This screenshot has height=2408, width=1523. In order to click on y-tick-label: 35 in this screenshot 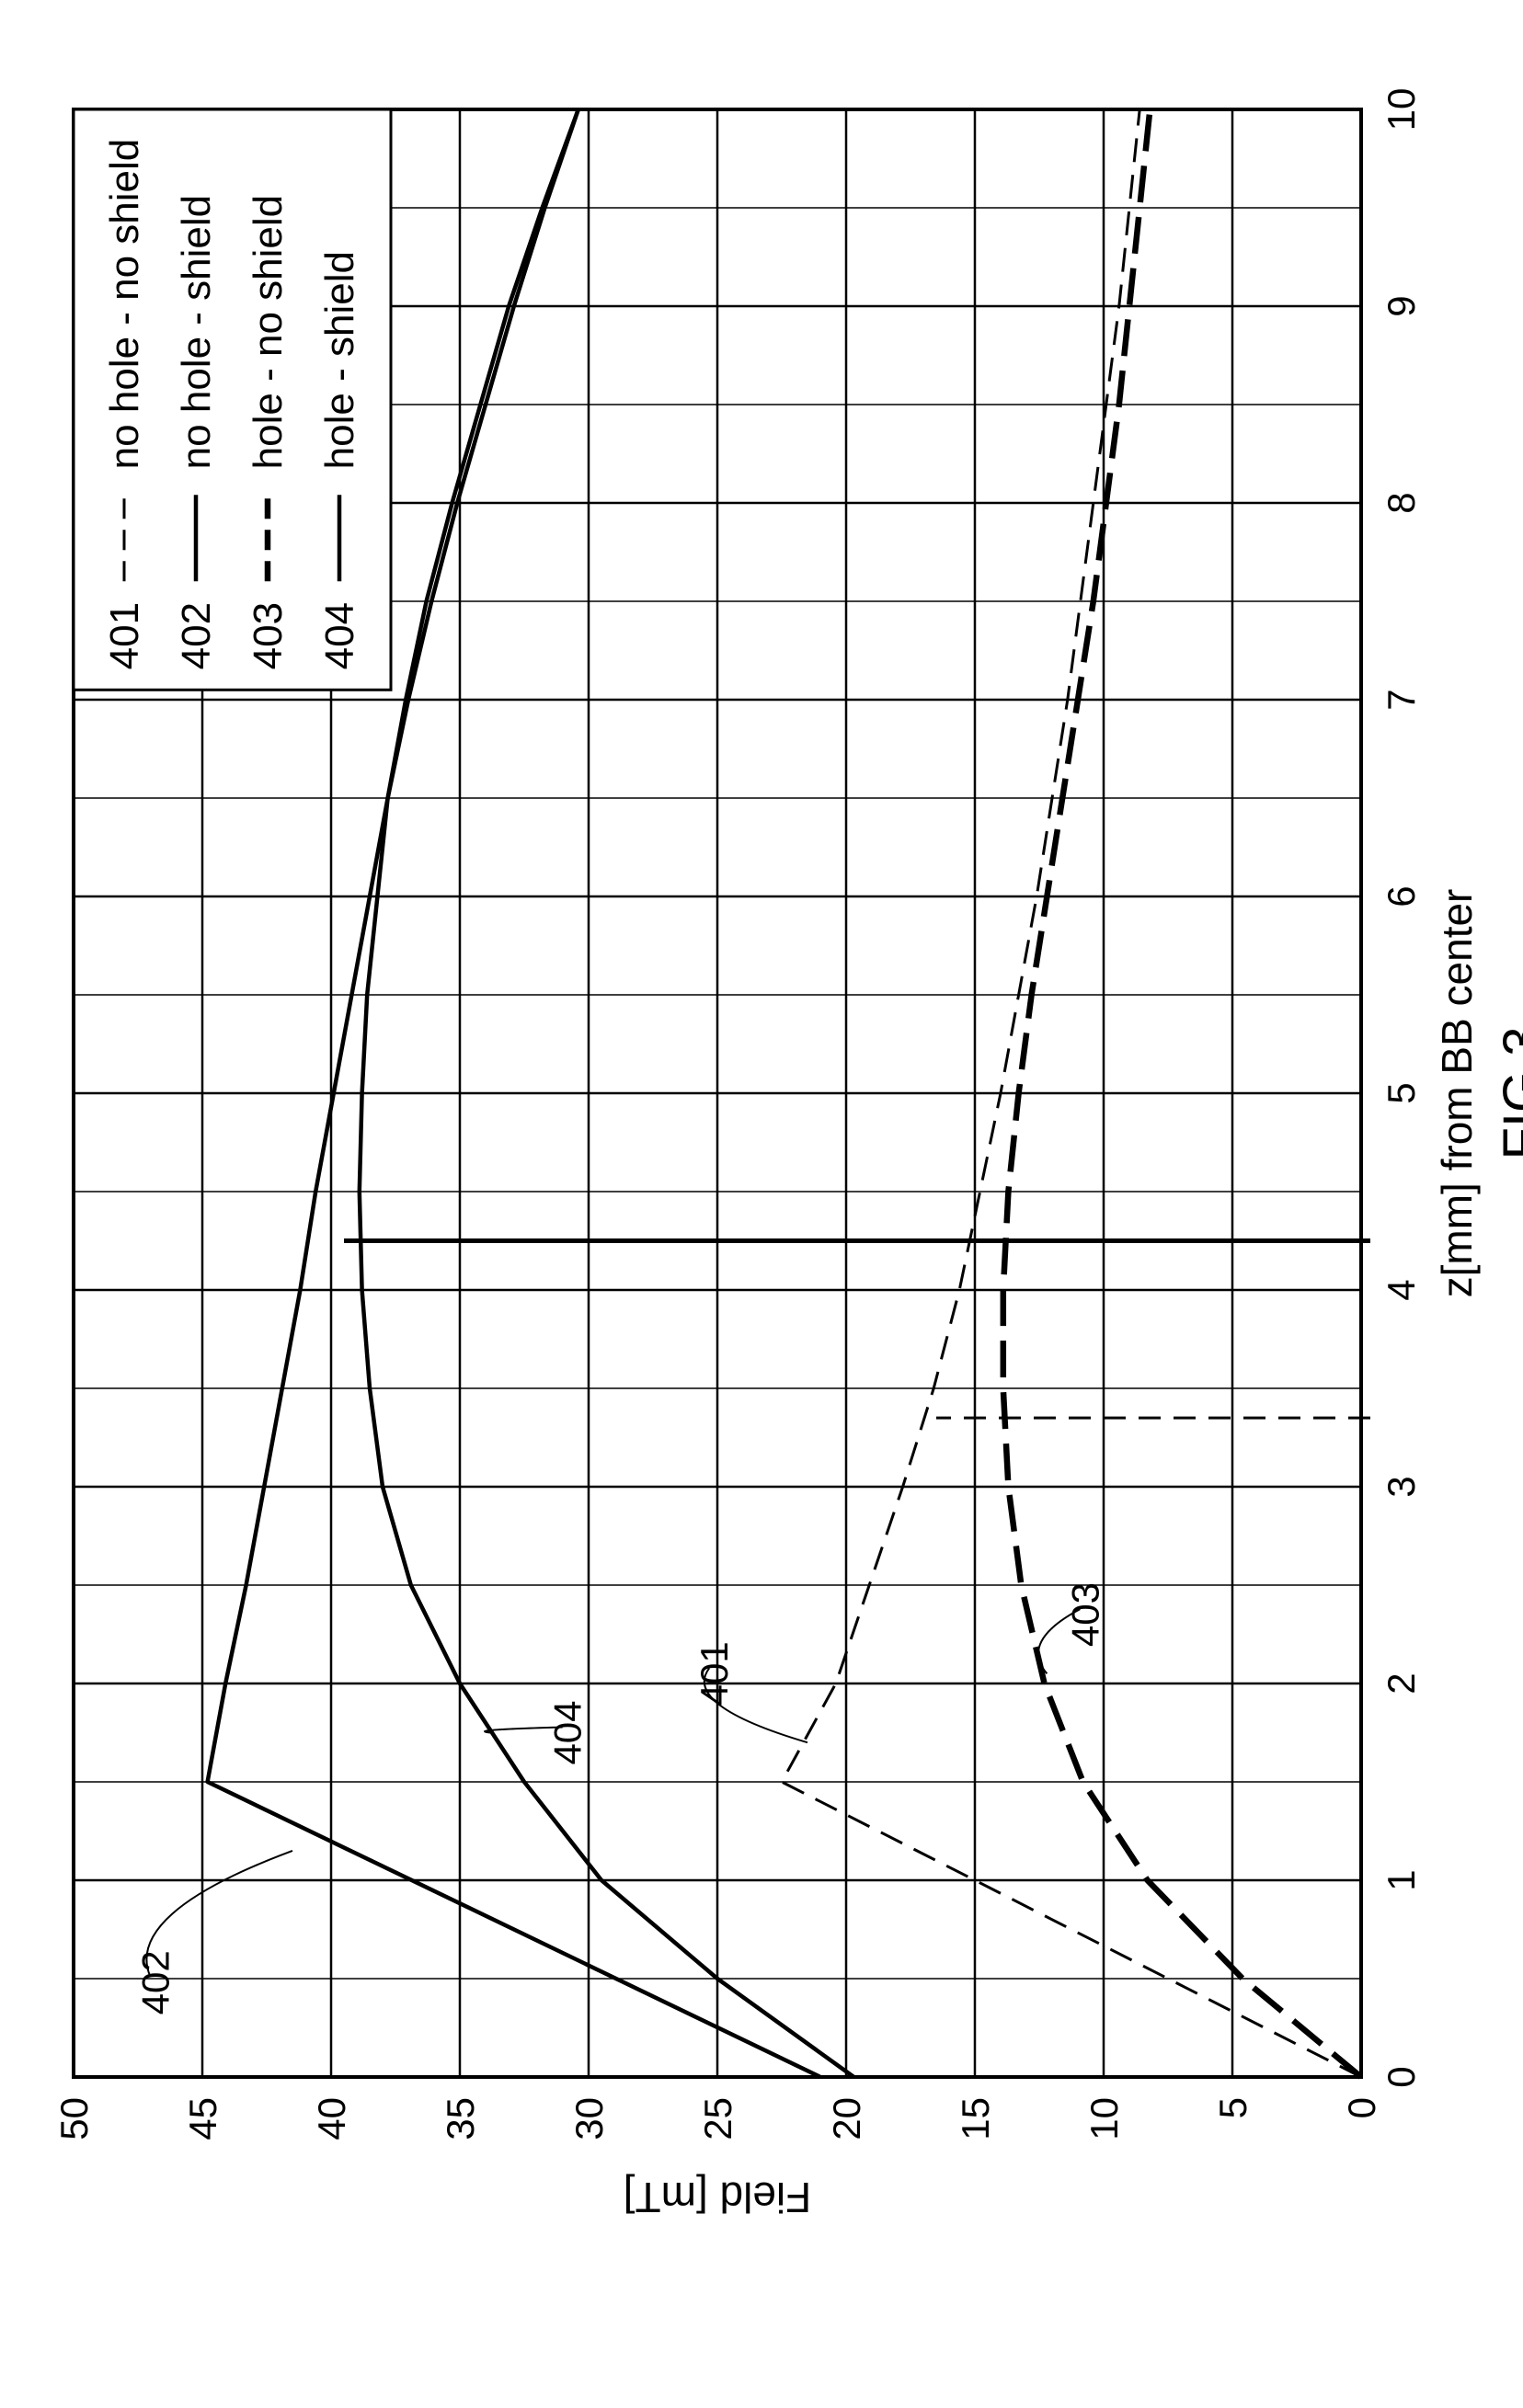, I will do `click(460, 2119)`.